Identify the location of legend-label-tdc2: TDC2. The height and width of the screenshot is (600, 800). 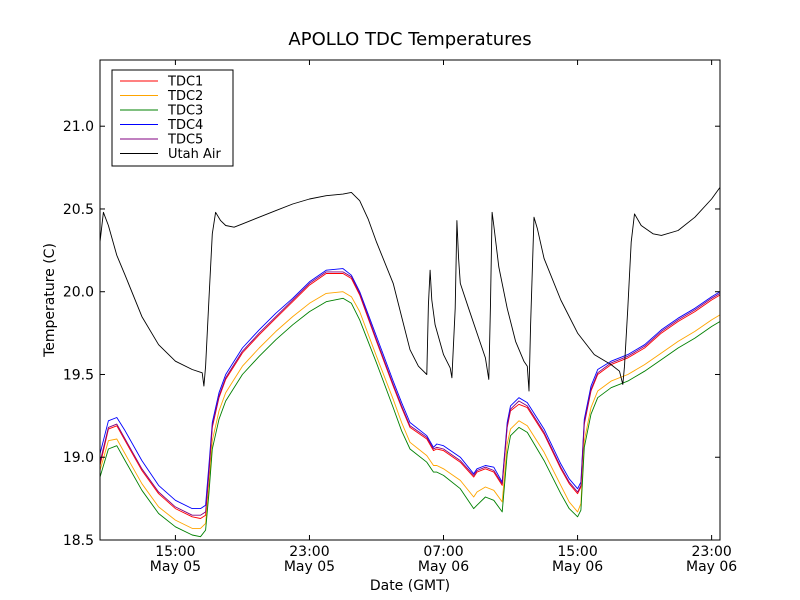
(185, 96).